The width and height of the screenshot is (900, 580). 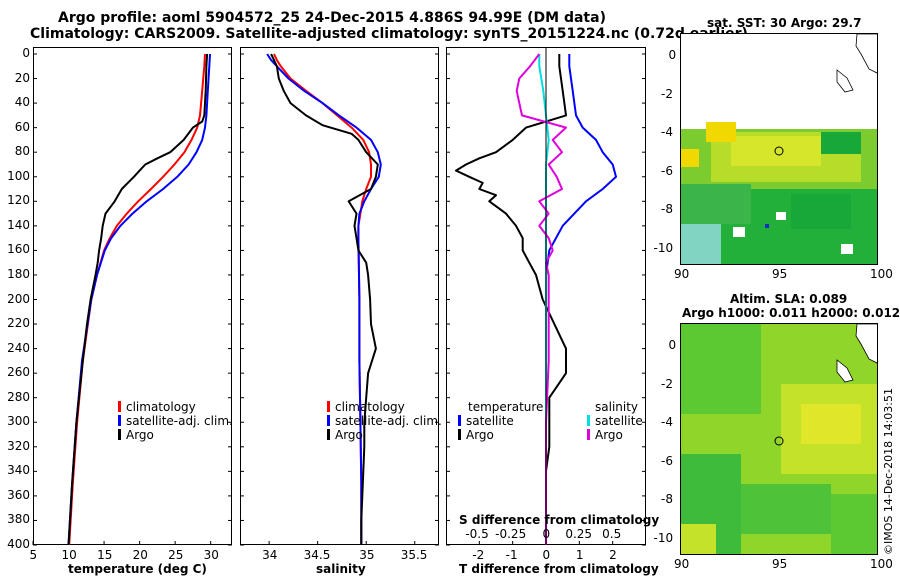 What do you see at coordinates (317, 555) in the screenshot?
I see `x-tick-label: 34.5` at bounding box center [317, 555].